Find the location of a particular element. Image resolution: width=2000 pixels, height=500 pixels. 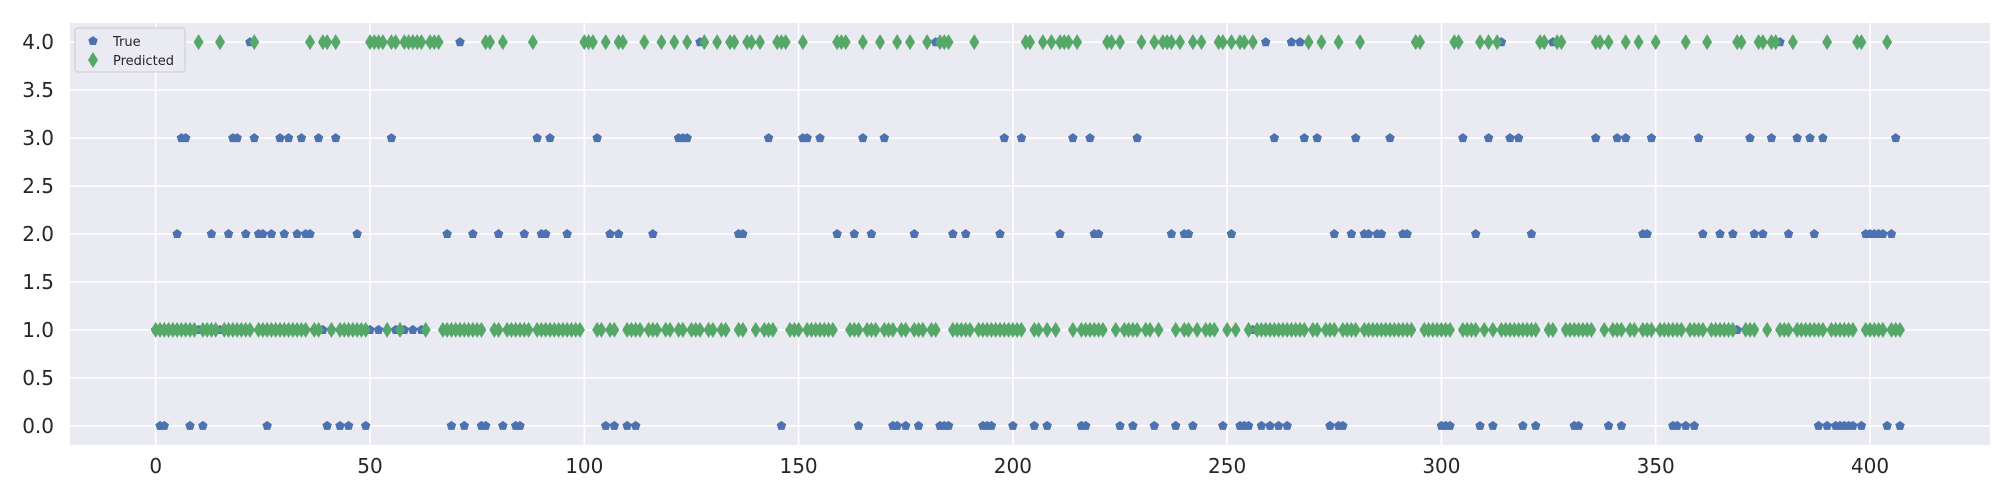

x-tick-label: 350 is located at coordinates (1656, 466).